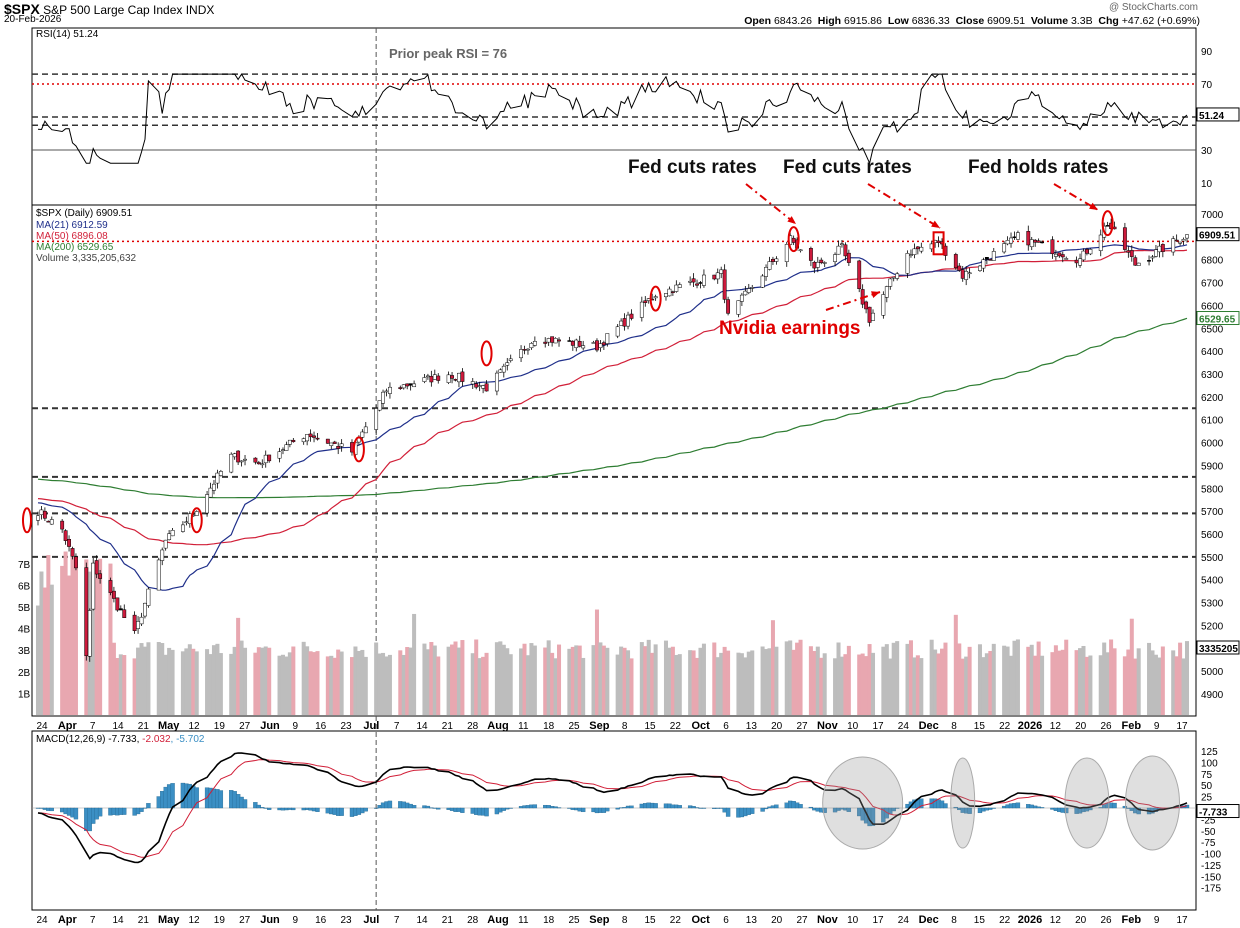 The height and width of the screenshot is (928, 1240). What do you see at coordinates (792, 21) in the screenshot?
I see `open-value: 6843.26` at bounding box center [792, 21].